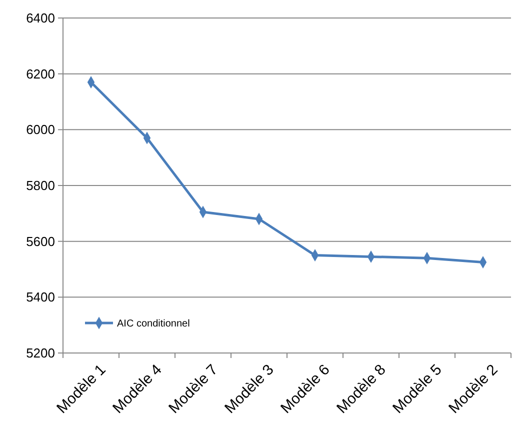  I want to click on y-tick-label: 5400, so click(40, 297).